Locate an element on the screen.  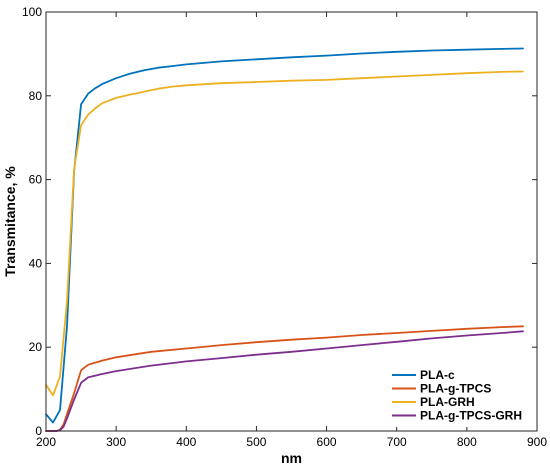
x-tick-label: 300 is located at coordinates (116, 442).